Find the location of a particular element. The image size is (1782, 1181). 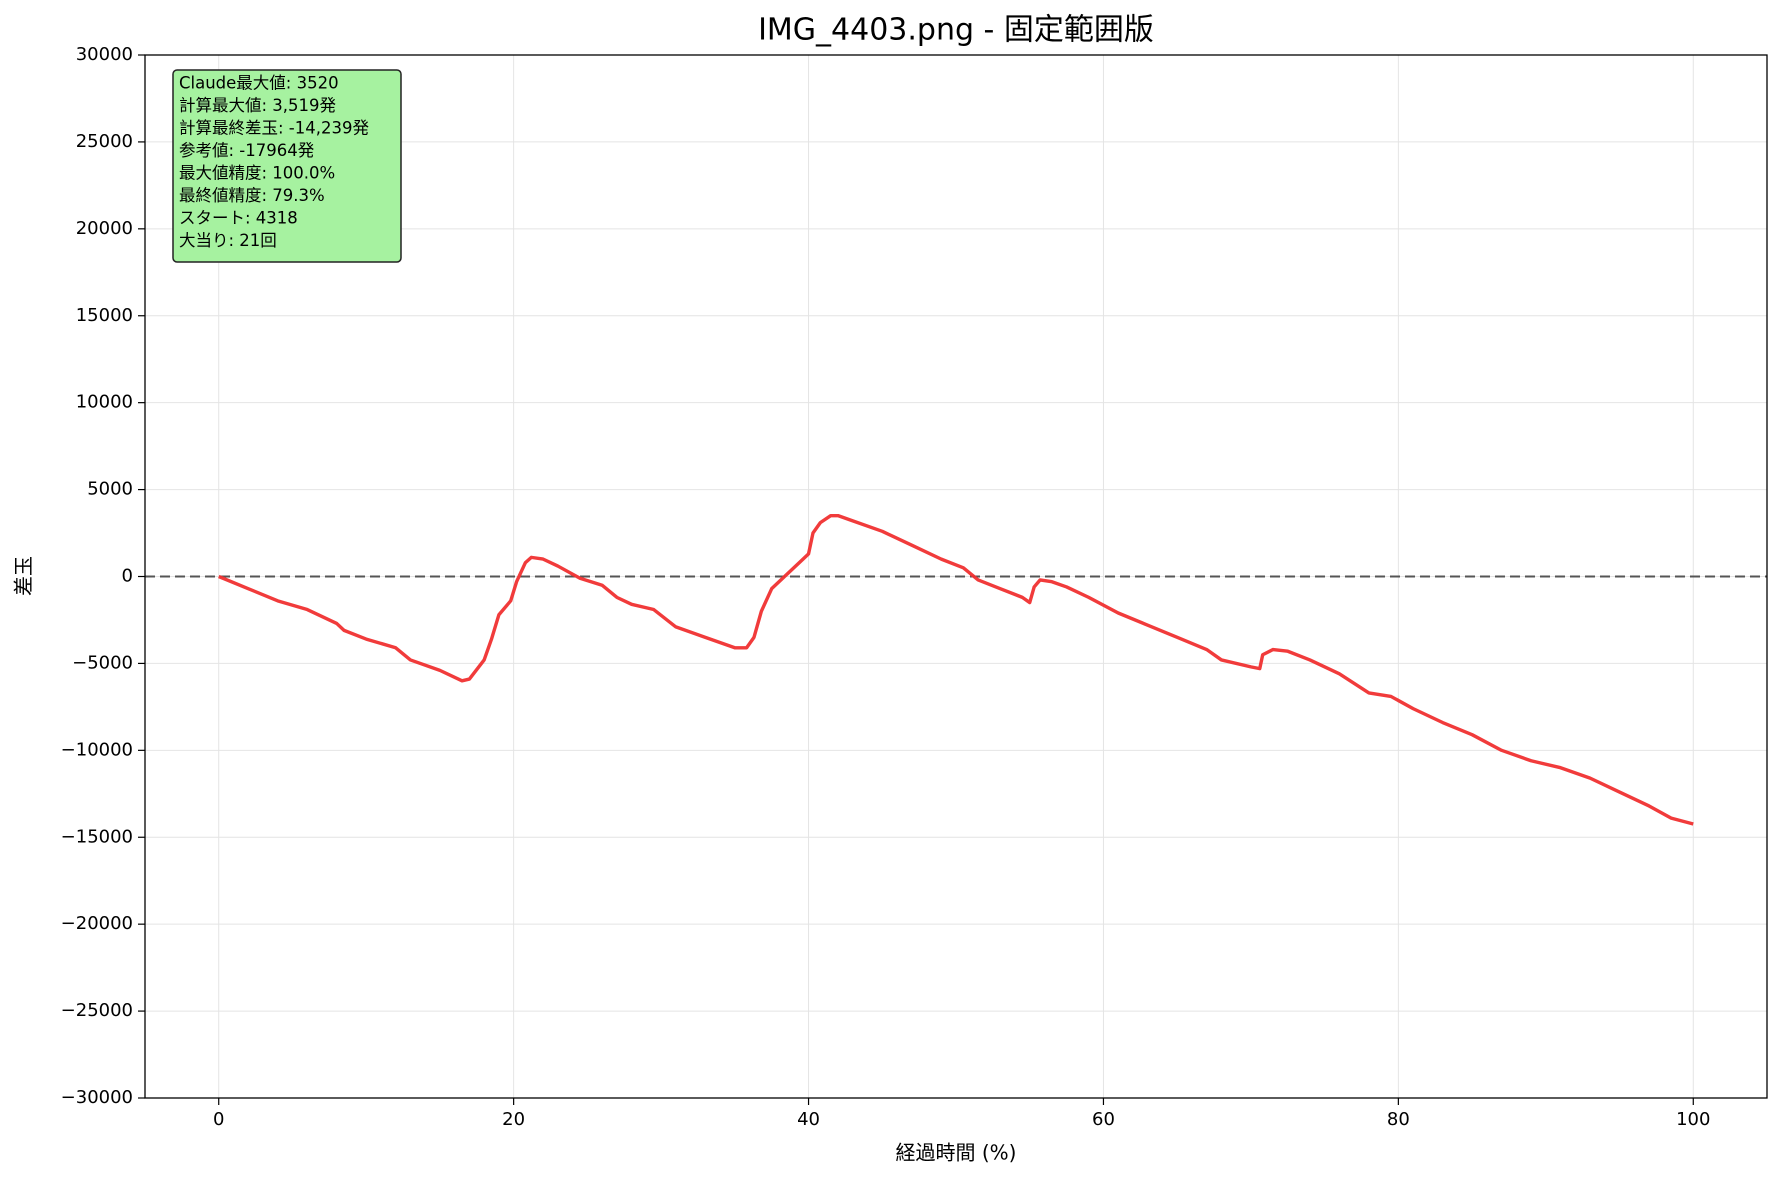

x-tick-label: 0 is located at coordinates (218, 1119).